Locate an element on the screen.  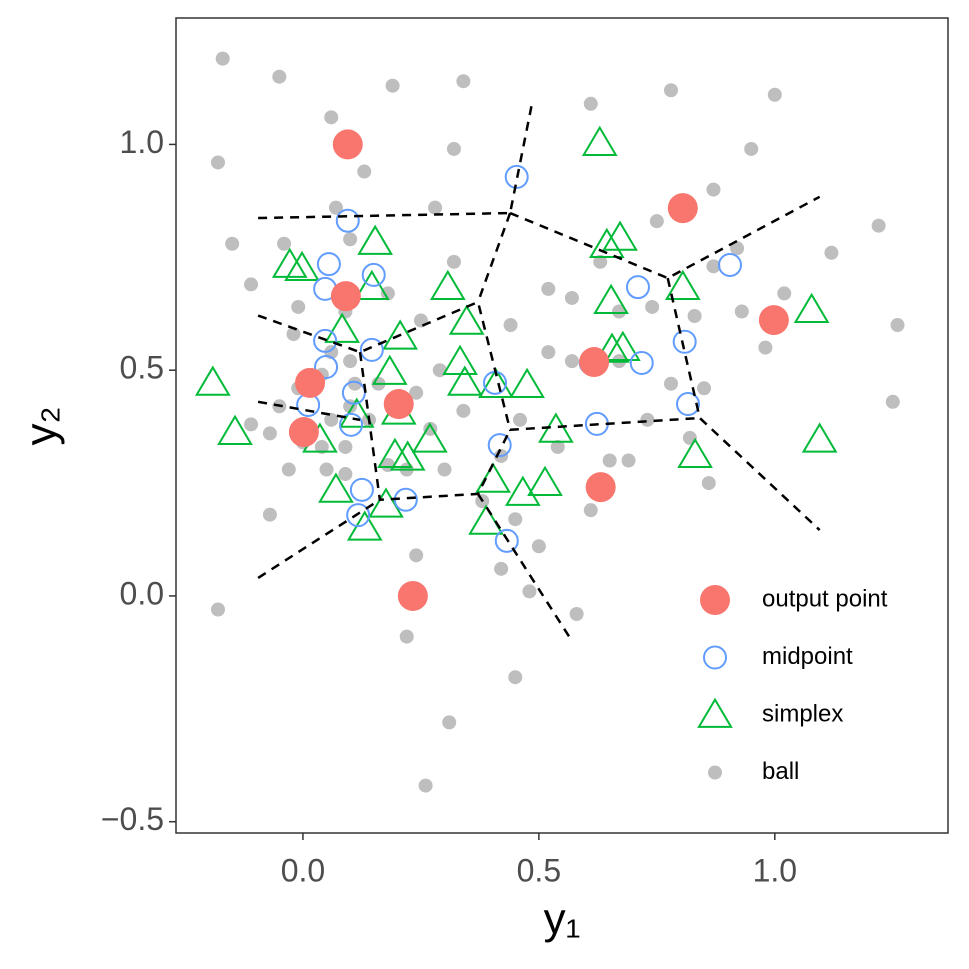
x-tick-label: 0.5 is located at coordinates (539, 870).